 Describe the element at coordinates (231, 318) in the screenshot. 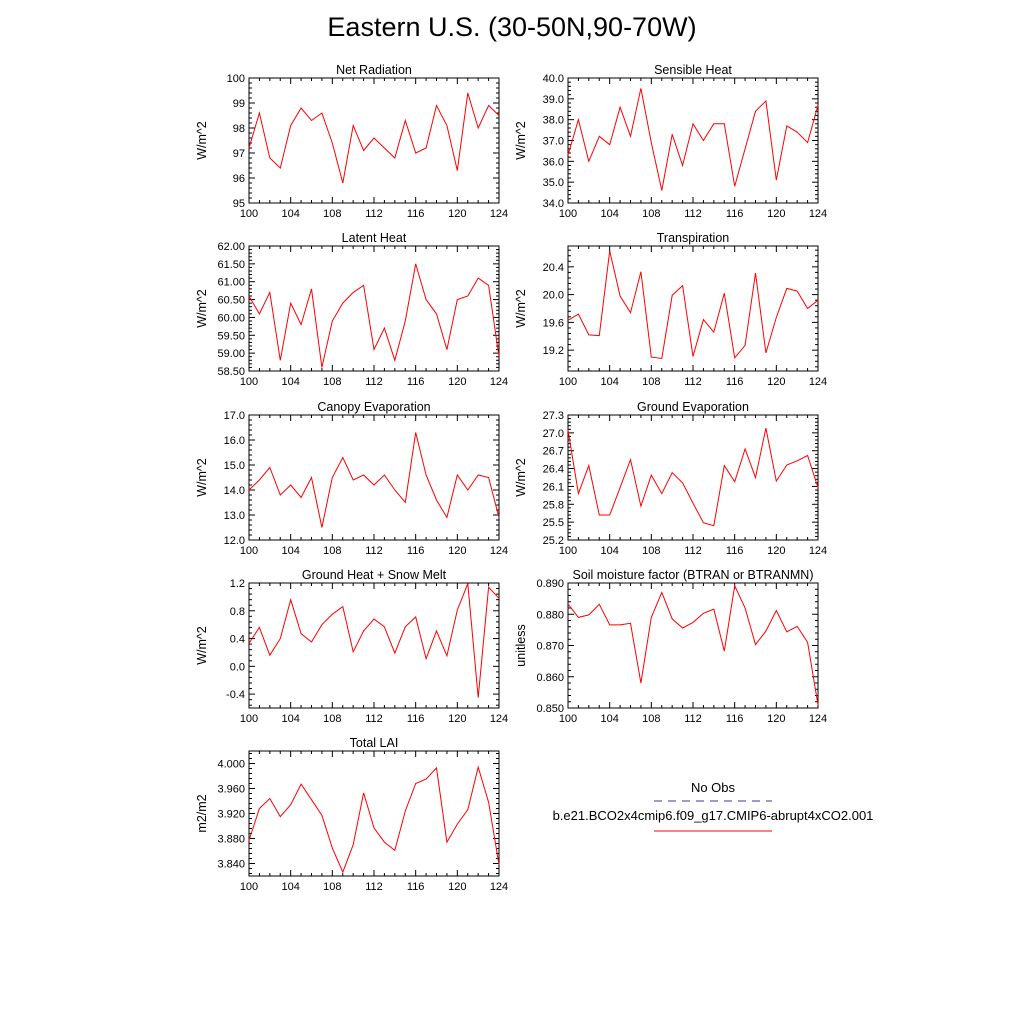

I see `y-tick-label: 60.00` at that location.